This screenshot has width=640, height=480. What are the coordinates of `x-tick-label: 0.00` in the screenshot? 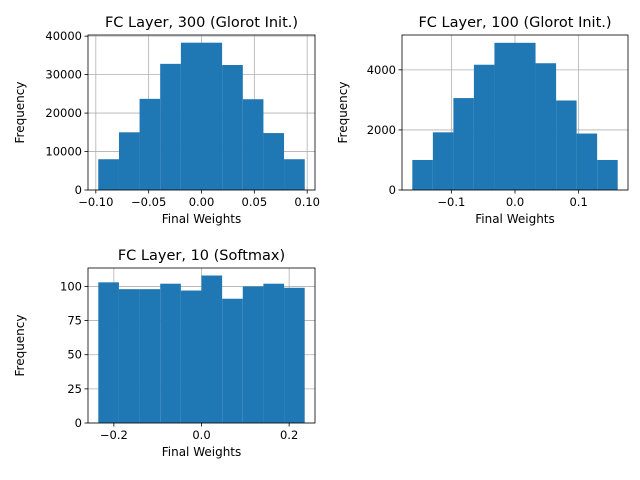 It's located at (202, 202).